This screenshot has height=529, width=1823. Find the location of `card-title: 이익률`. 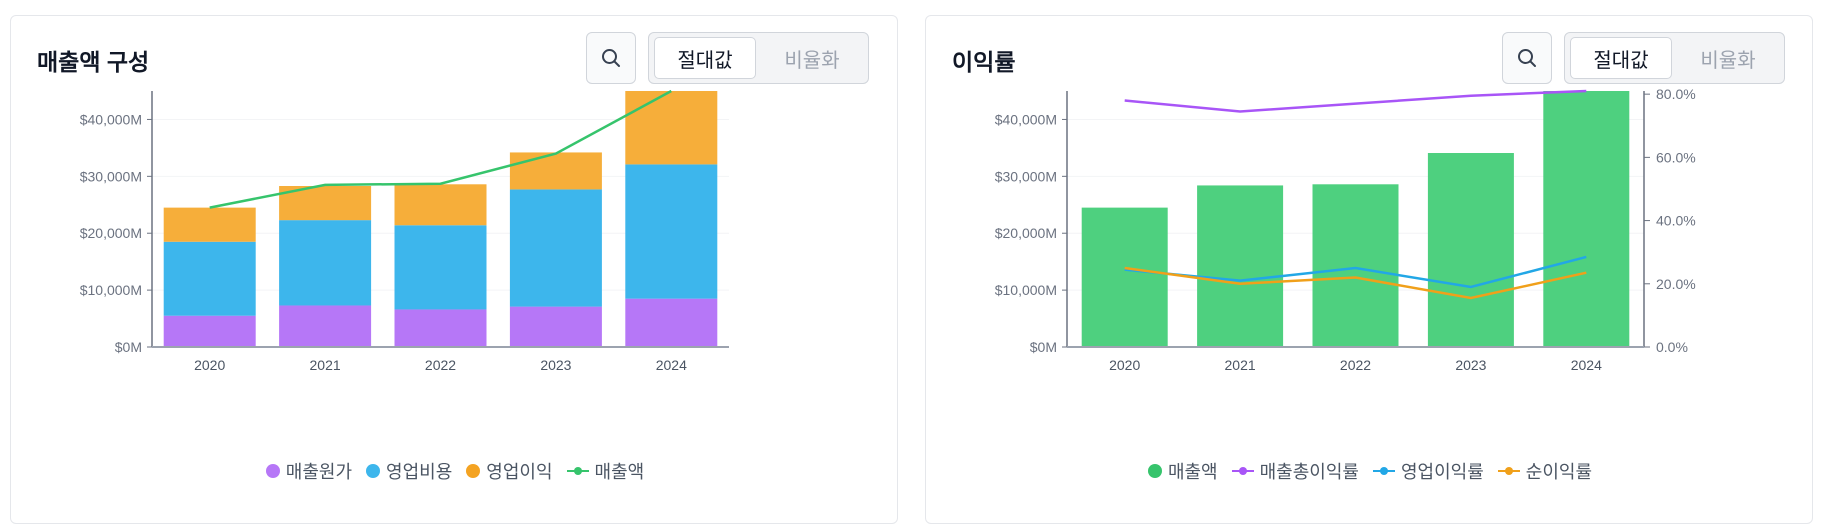

card-title: 이익률 is located at coordinates (984, 62).